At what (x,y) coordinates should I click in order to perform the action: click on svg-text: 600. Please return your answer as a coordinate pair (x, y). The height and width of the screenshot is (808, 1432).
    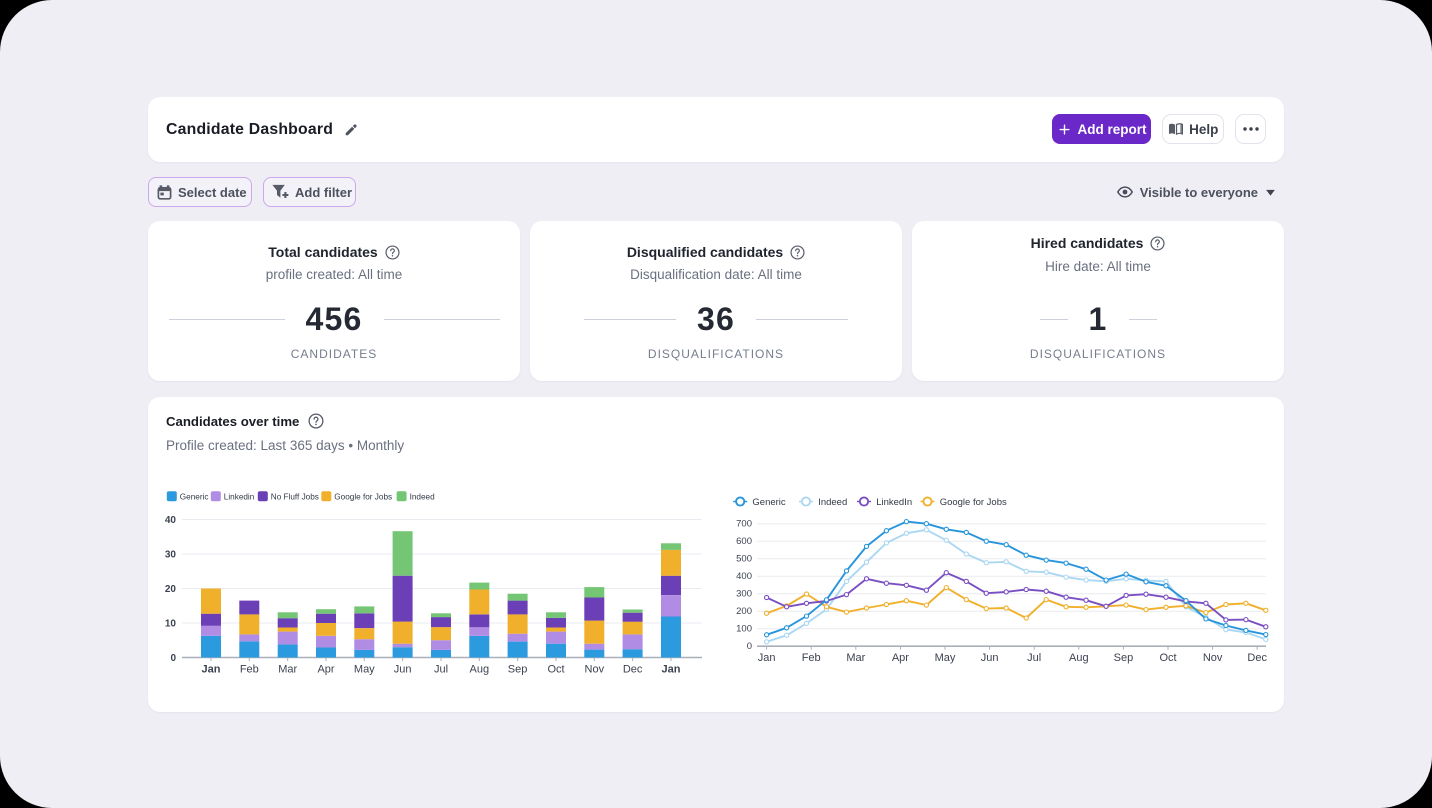
    Looking at the image, I should click on (744, 541).